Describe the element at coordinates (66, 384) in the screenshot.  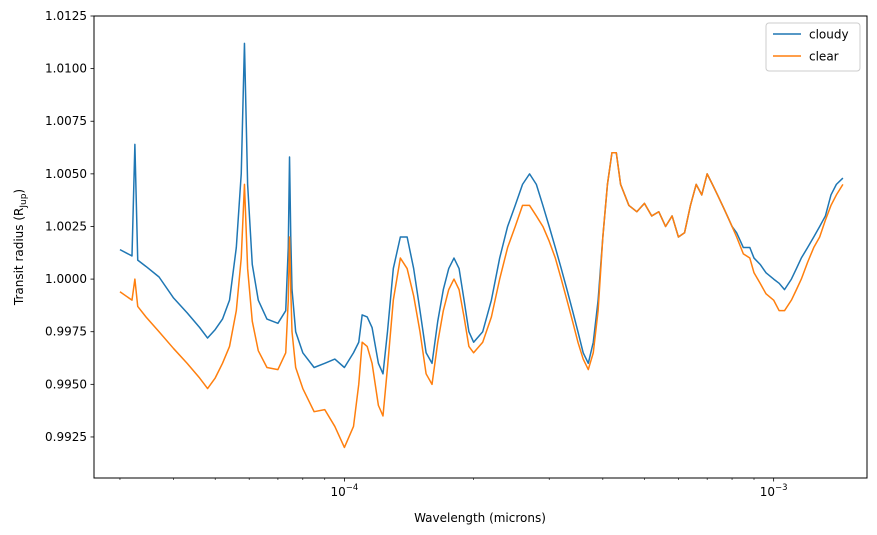
I see `y-tick-label: 0.9950` at that location.